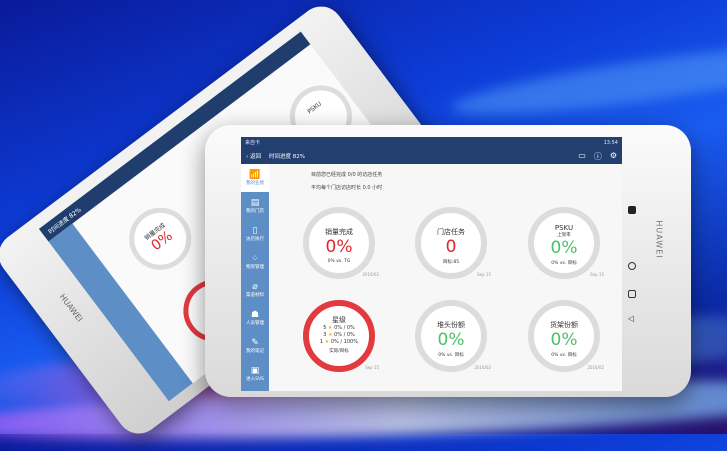  I want to click on card-title: 销量完成, so click(339, 232).